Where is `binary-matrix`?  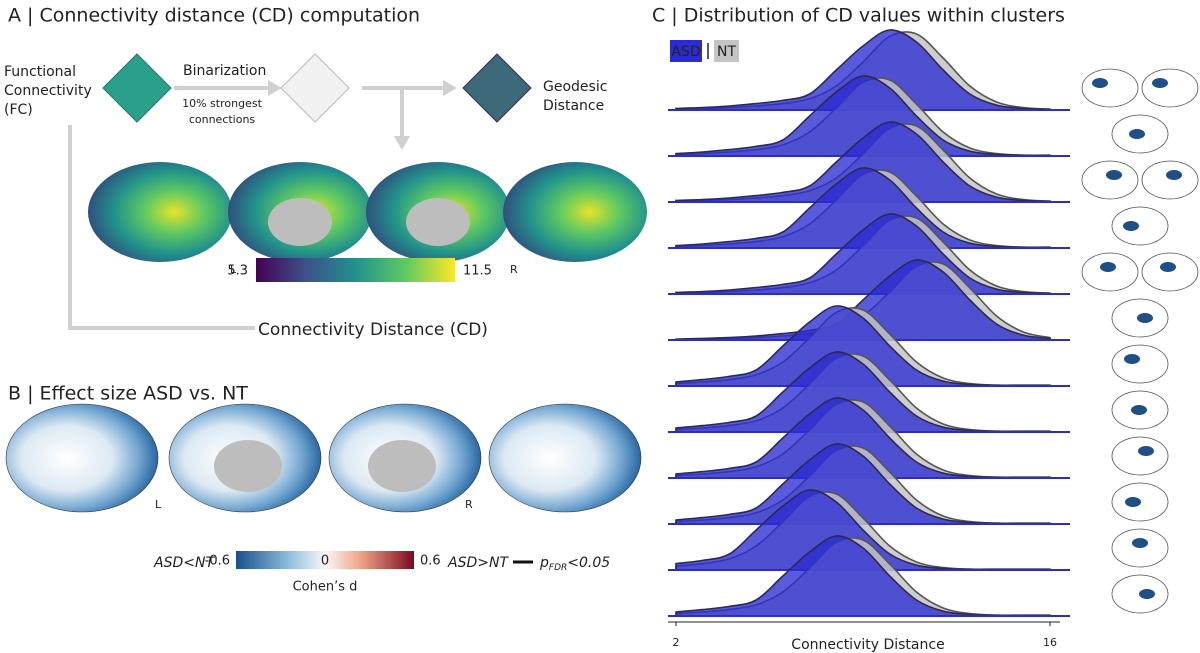 binary-matrix is located at coordinates (315, 88).